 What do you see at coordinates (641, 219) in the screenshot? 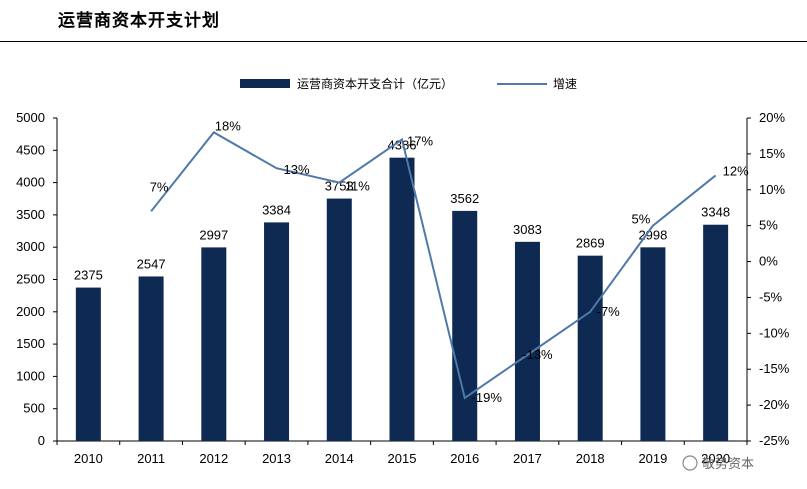
I see `growth-value-label: 5%` at bounding box center [641, 219].